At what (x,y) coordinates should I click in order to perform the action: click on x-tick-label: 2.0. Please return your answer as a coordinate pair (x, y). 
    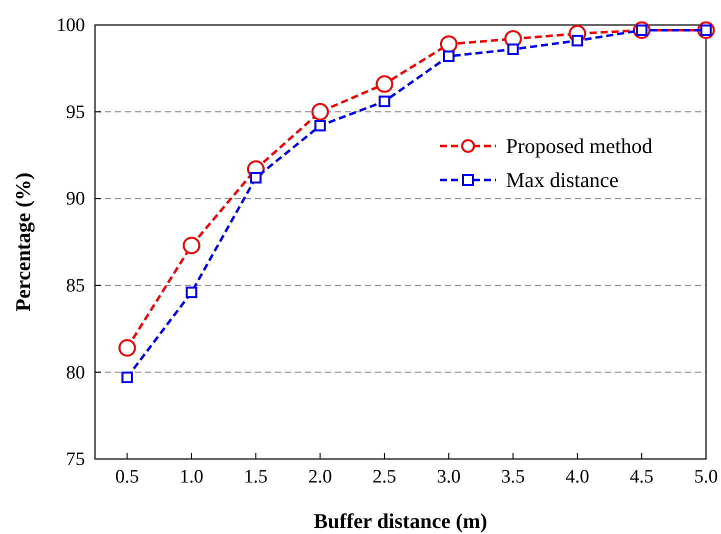
    Looking at the image, I should click on (320, 477).